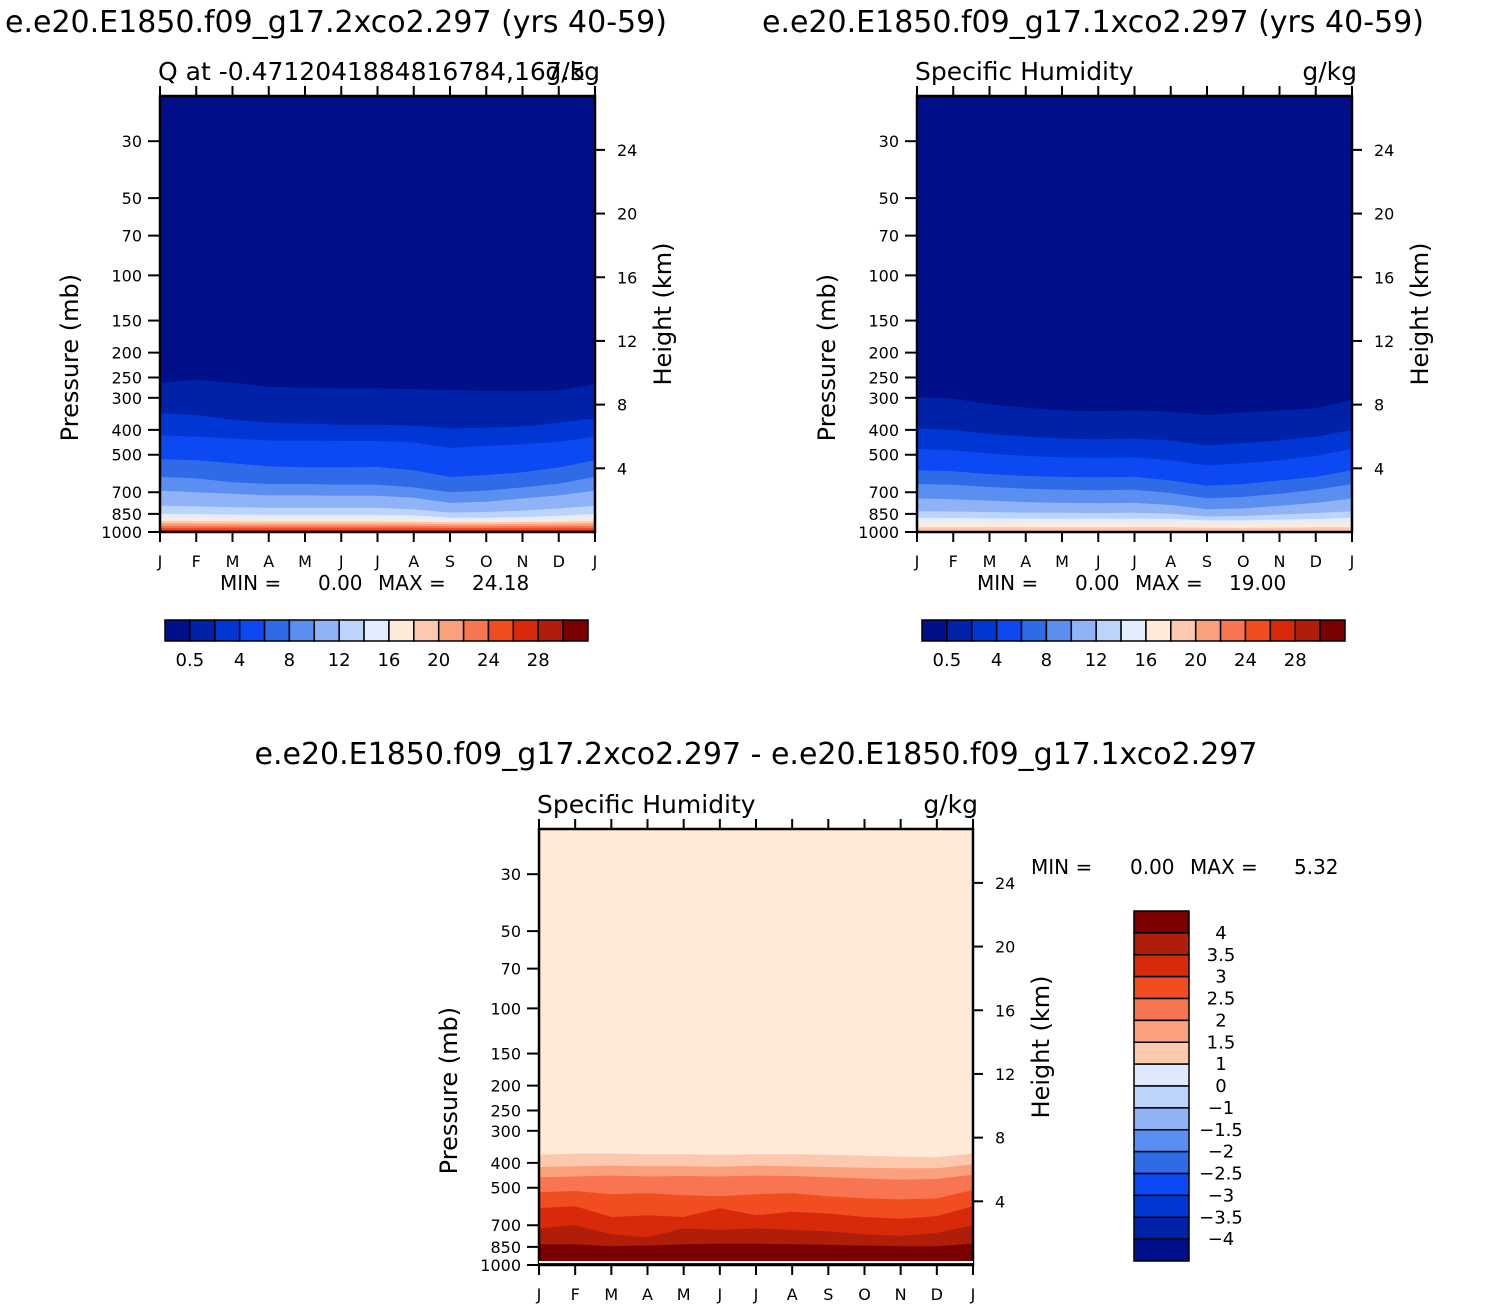 The image size is (1512, 1307). I want to click on y-tick-label: 1000, so click(500, 1265).